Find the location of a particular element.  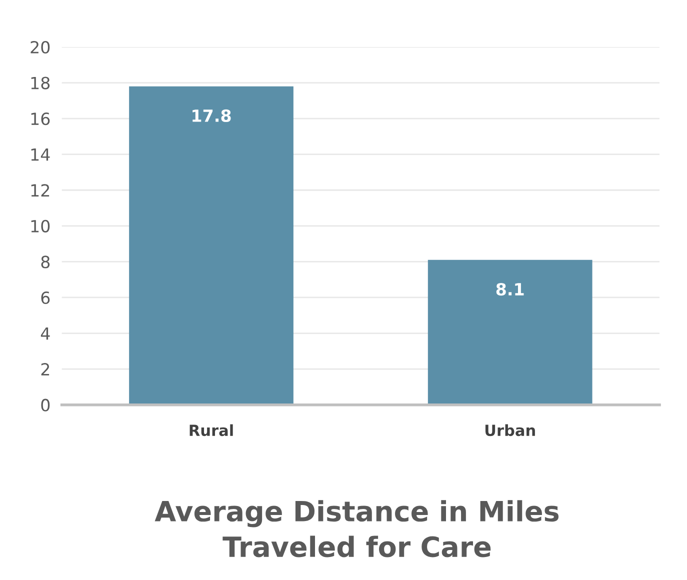

y-tick-label: 20 is located at coordinates (40, 47).